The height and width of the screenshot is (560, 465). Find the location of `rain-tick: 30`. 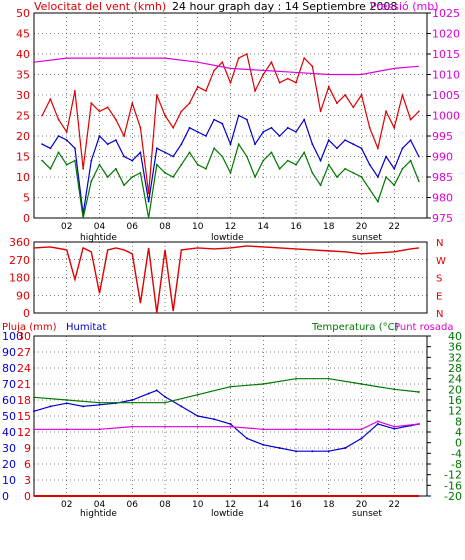

rain-tick: 30 is located at coordinates (24, 336).